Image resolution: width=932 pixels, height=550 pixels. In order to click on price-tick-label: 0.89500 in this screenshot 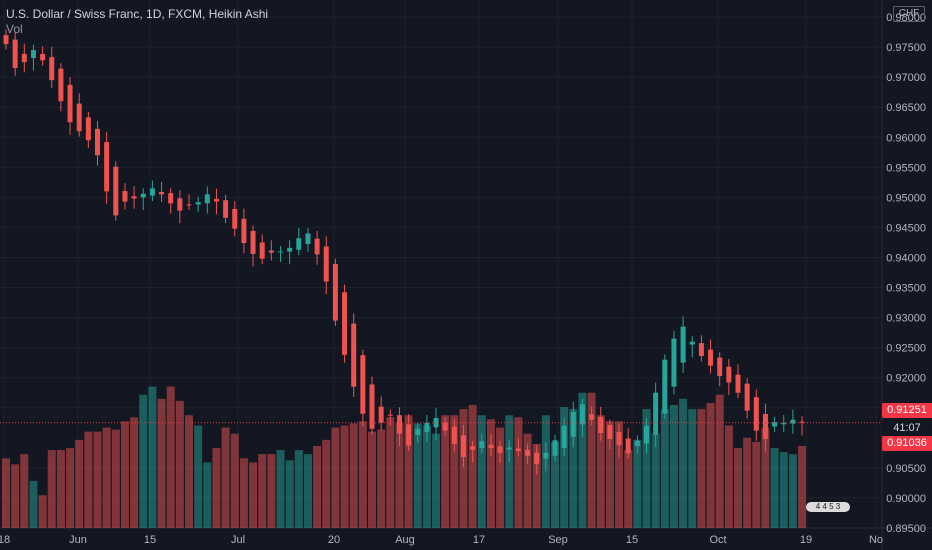, I will do `click(906, 529)`.